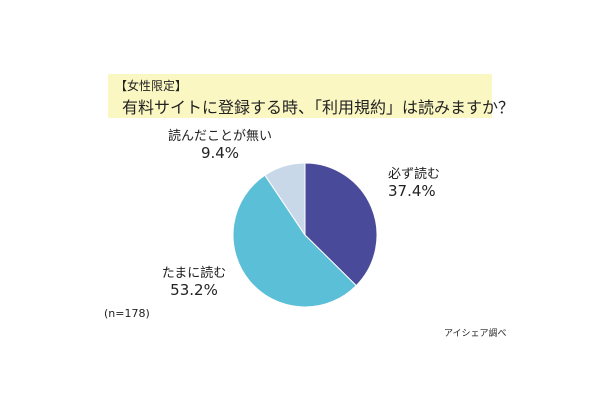  I want to click on slice-label-always-category: 必ず読む, so click(414, 174).